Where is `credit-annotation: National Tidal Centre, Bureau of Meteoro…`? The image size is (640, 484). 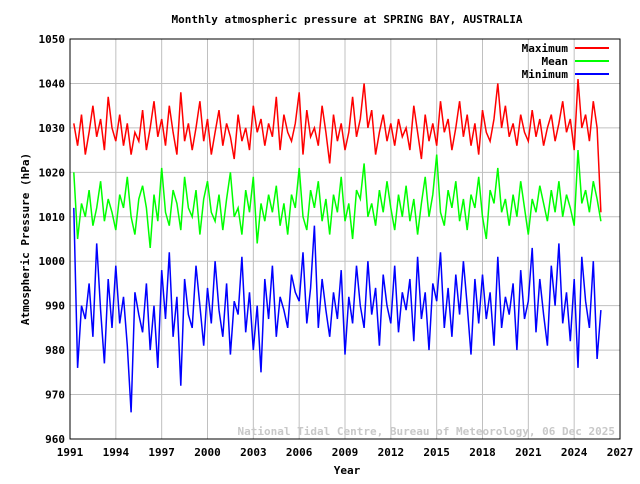
credit-annotation: National Tidal Centre, Bureau of Meteoro… is located at coordinates (427, 431).